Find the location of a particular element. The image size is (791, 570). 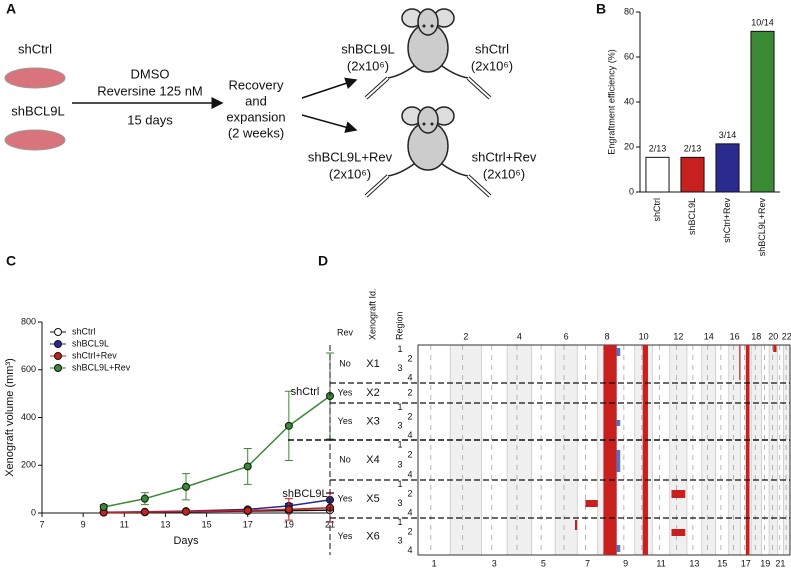

xenograft-id: X4 is located at coordinates (372, 460).